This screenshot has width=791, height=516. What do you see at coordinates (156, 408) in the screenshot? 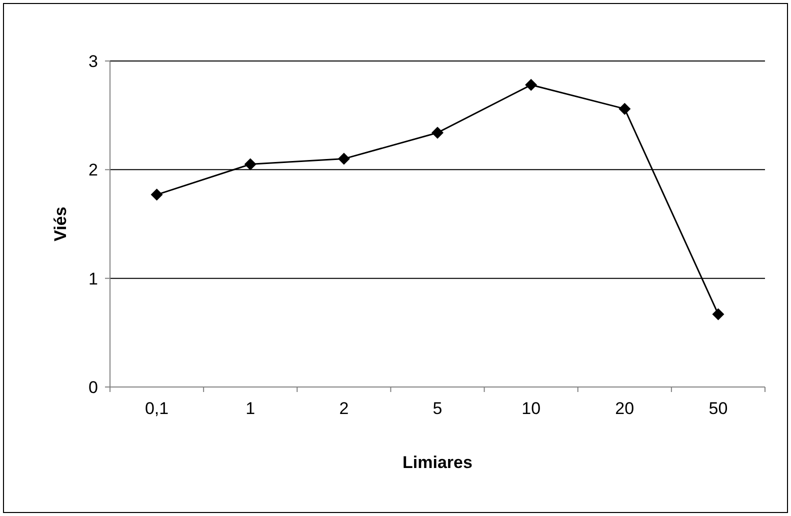
I see `x-tick-label: 0,1` at bounding box center [156, 408].